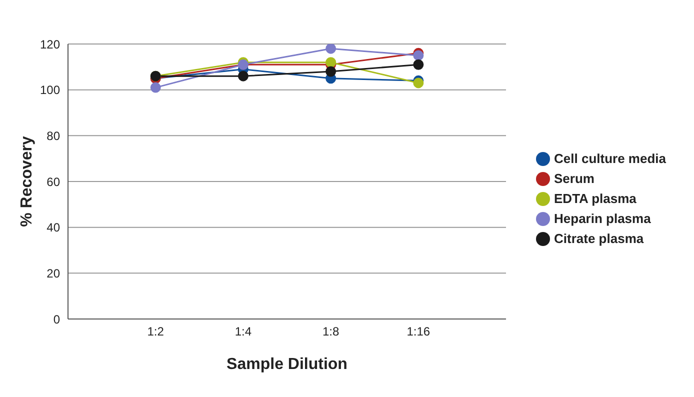  What do you see at coordinates (602, 218) in the screenshot?
I see `legend-label: Heparin plasma` at bounding box center [602, 218].